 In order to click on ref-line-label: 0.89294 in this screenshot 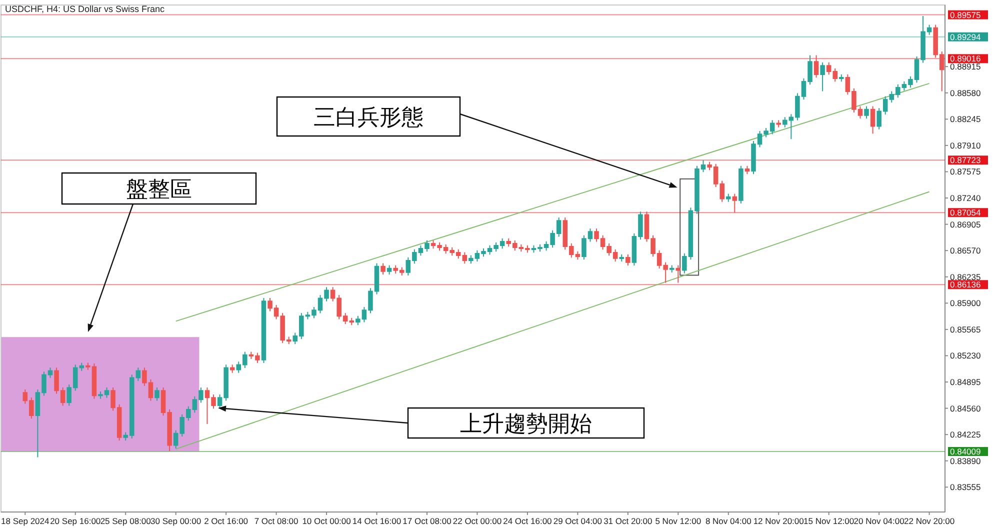, I will do `click(965, 37)`.